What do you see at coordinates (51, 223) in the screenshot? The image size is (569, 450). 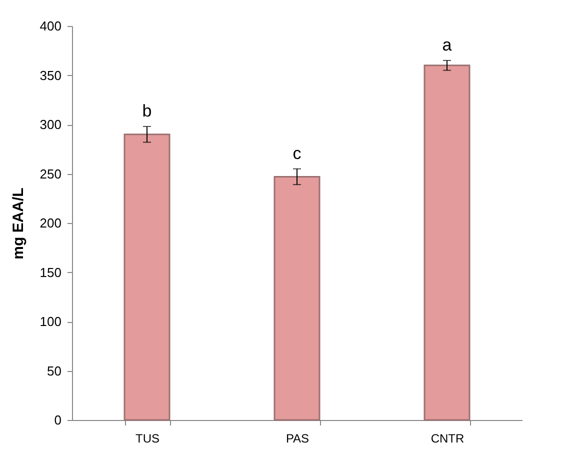 I see `y-tick-label: 200` at bounding box center [51, 223].